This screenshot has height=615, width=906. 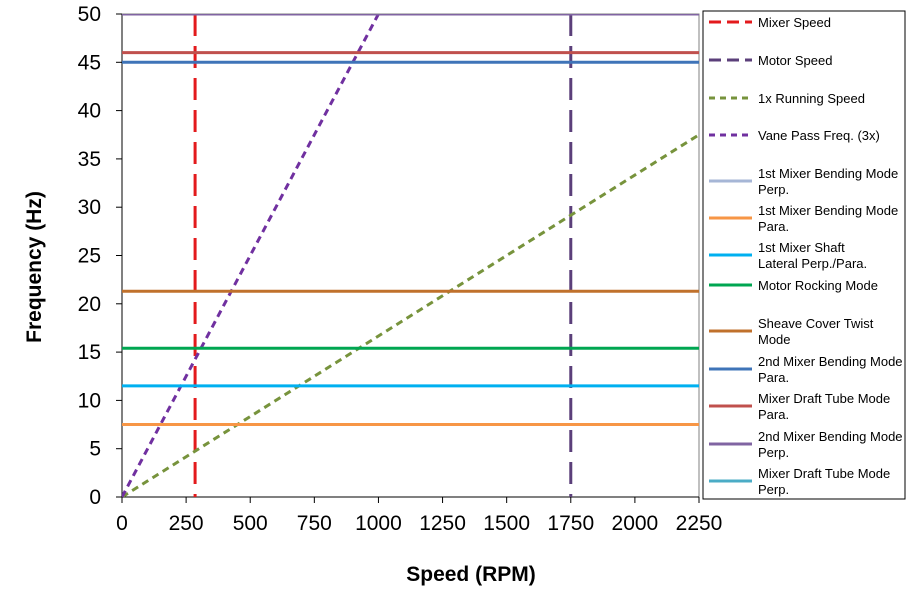 I want to click on x-tick-label: 500, so click(x=250, y=523).